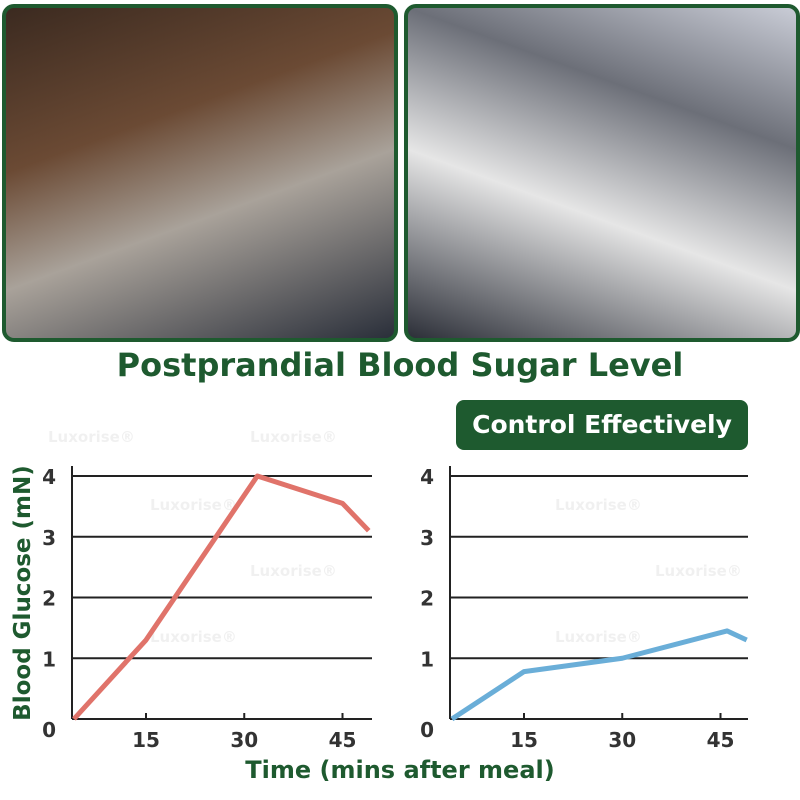 Image resolution: width=800 pixels, height=800 pixels. What do you see at coordinates (23, 593) in the screenshot?
I see `y-axis-label: Blood Glucose (mN)` at bounding box center [23, 593].